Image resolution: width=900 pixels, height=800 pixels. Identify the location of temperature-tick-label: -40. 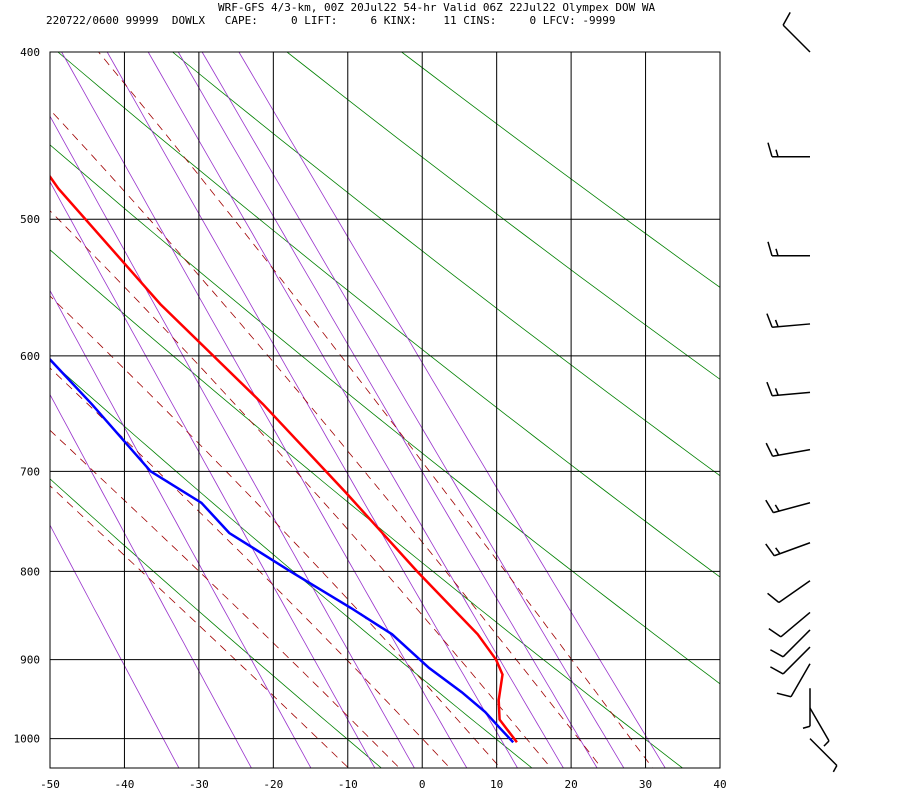
(125, 784).